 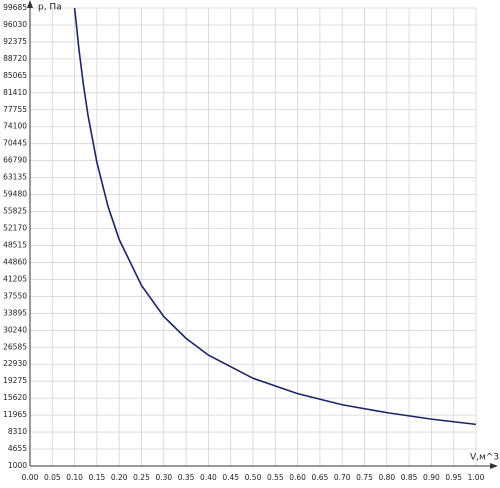 I want to click on y-tick-label: 11965, so click(x=15, y=414).